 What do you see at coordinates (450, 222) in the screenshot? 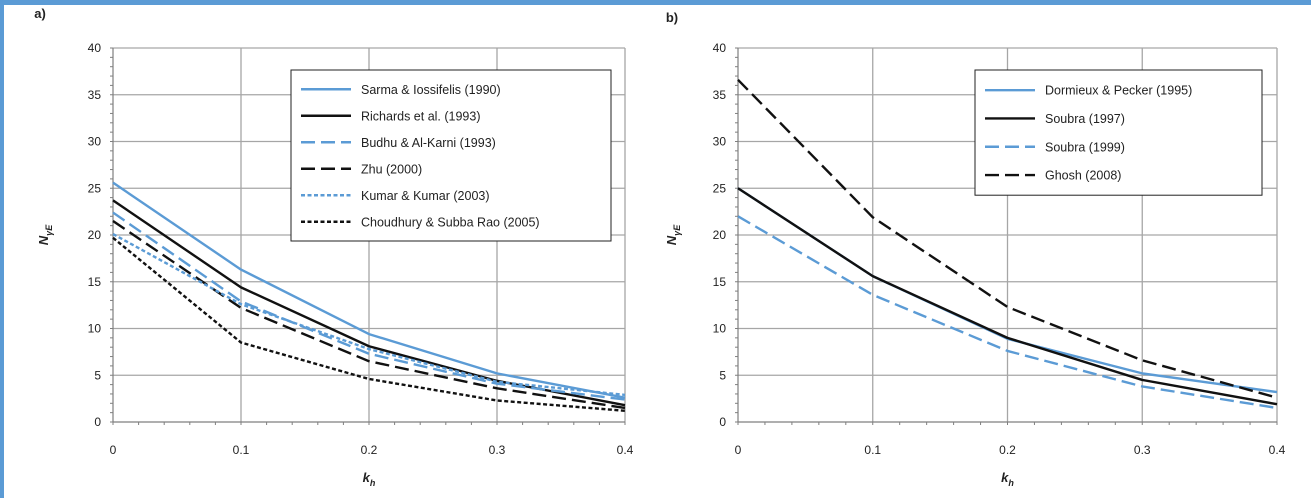
I see `legend-entry-label: Choudhury & Subba Rao (2005)` at bounding box center [450, 222].